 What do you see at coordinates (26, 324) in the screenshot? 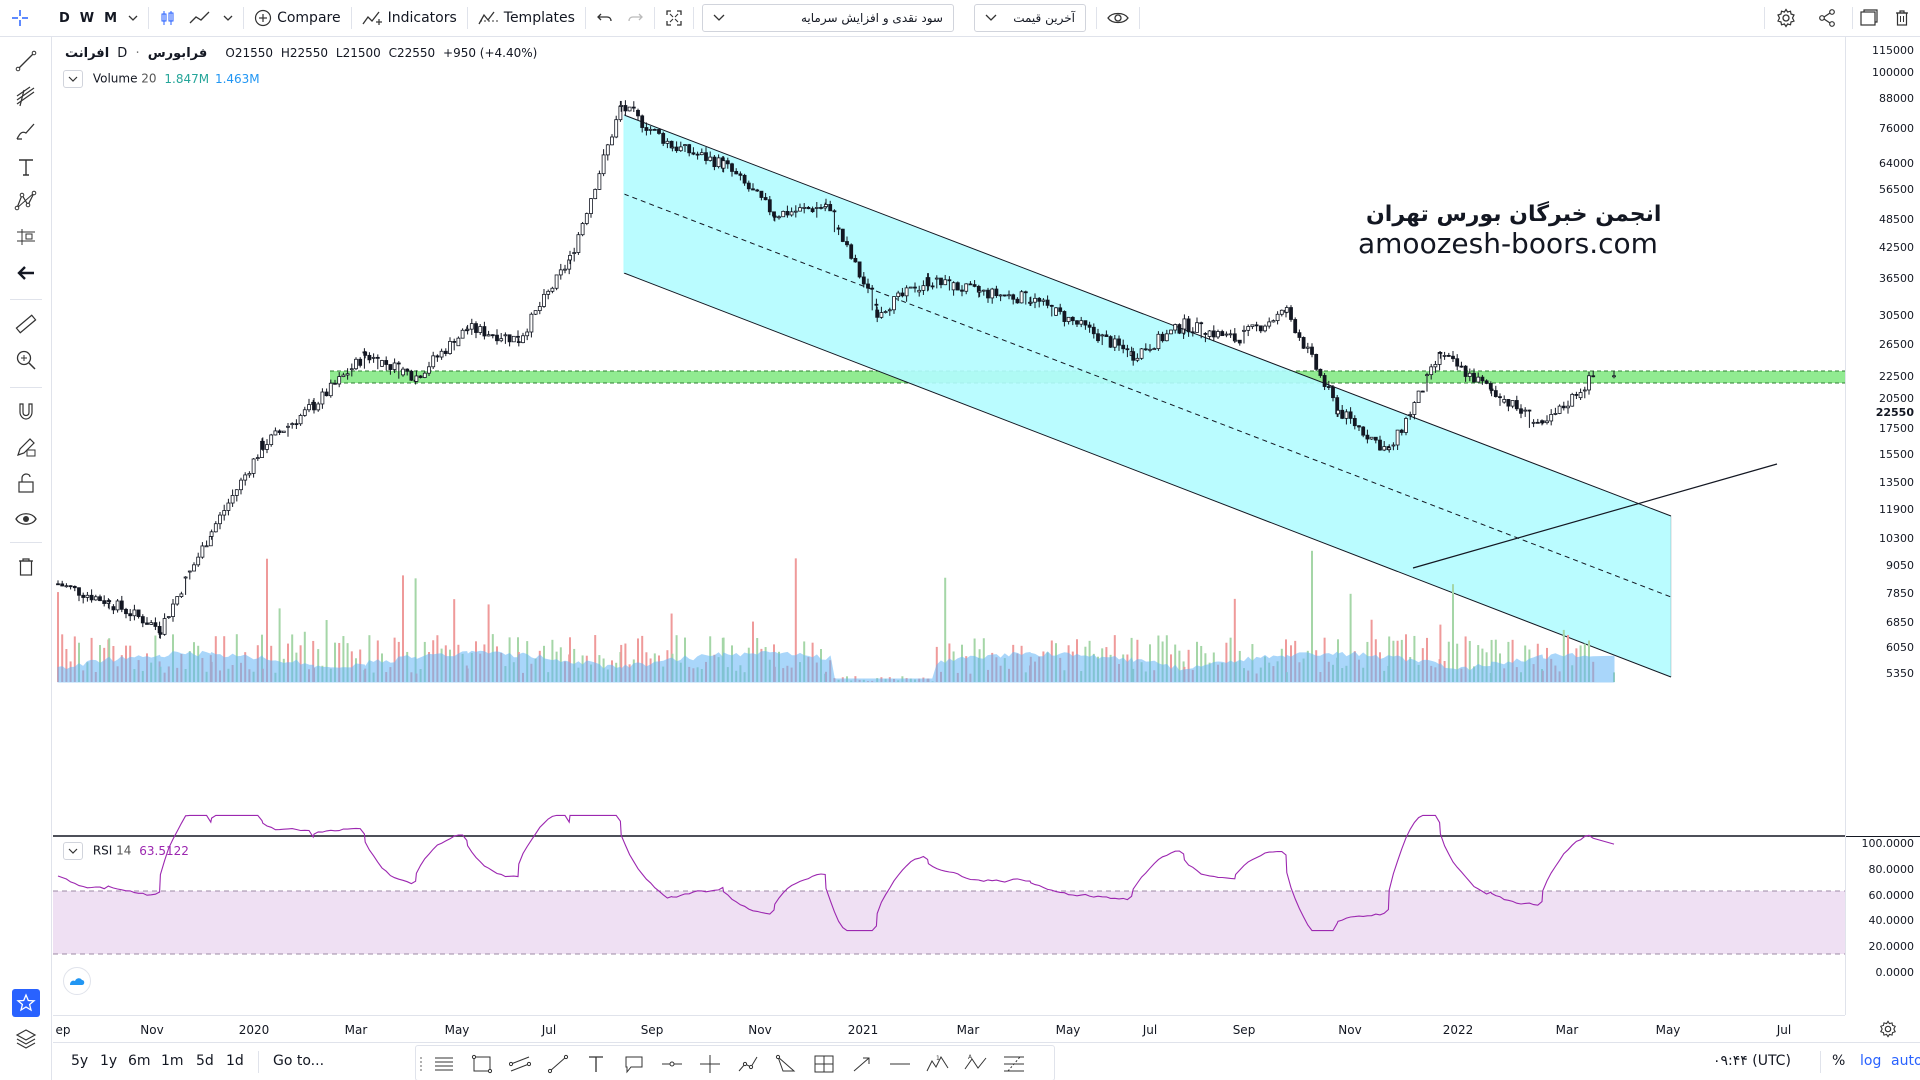
I see `ruler-icon` at bounding box center [26, 324].